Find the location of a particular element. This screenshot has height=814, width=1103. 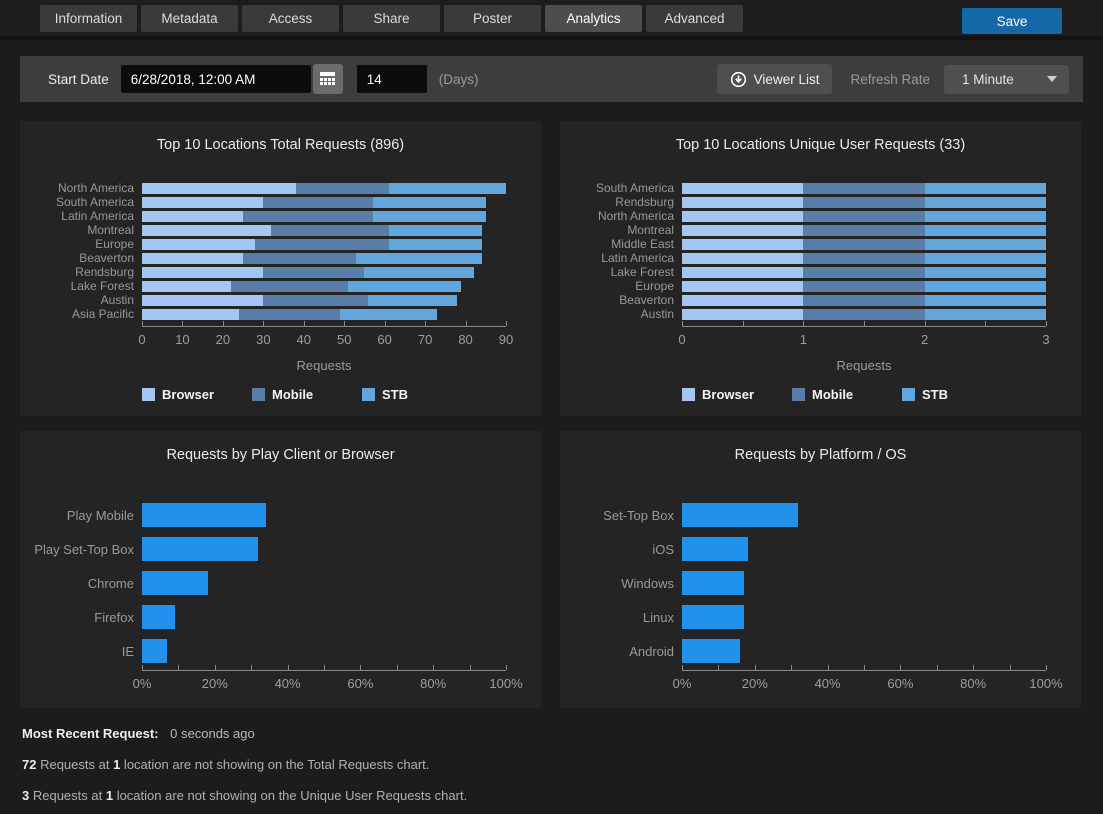

chart-row: Austin is located at coordinates (280, 300).